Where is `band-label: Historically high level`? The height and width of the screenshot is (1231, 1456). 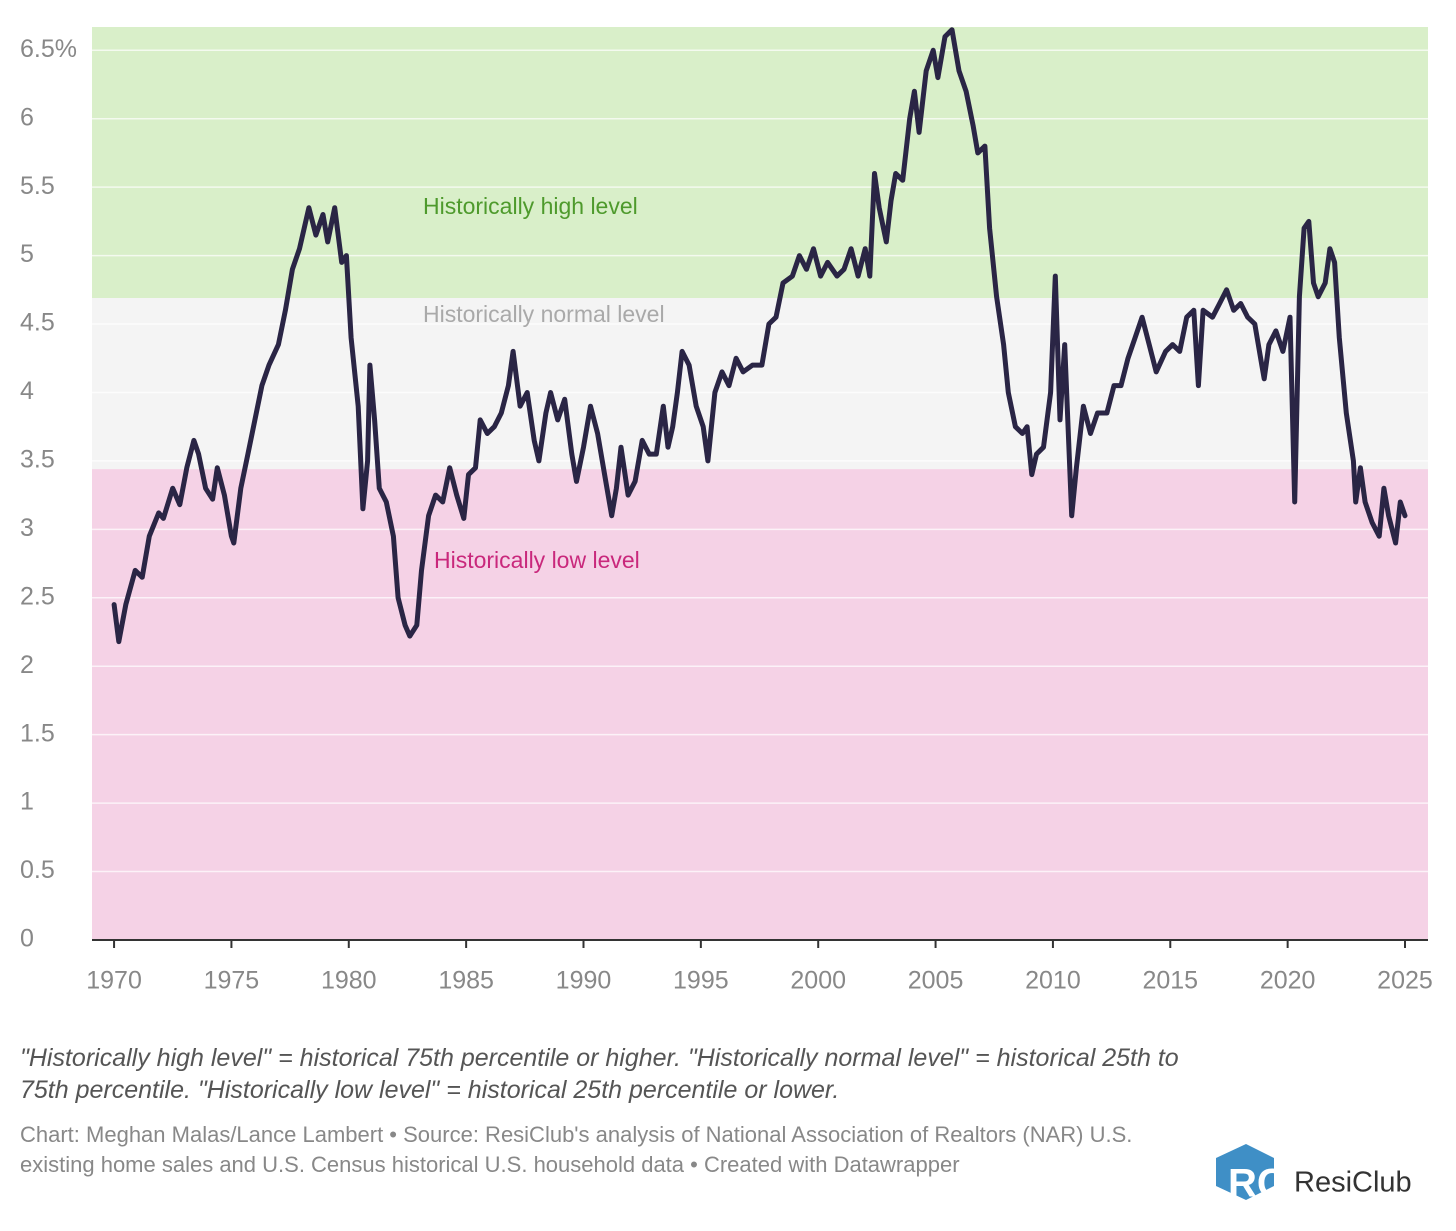 band-label: Historically high level is located at coordinates (530, 206).